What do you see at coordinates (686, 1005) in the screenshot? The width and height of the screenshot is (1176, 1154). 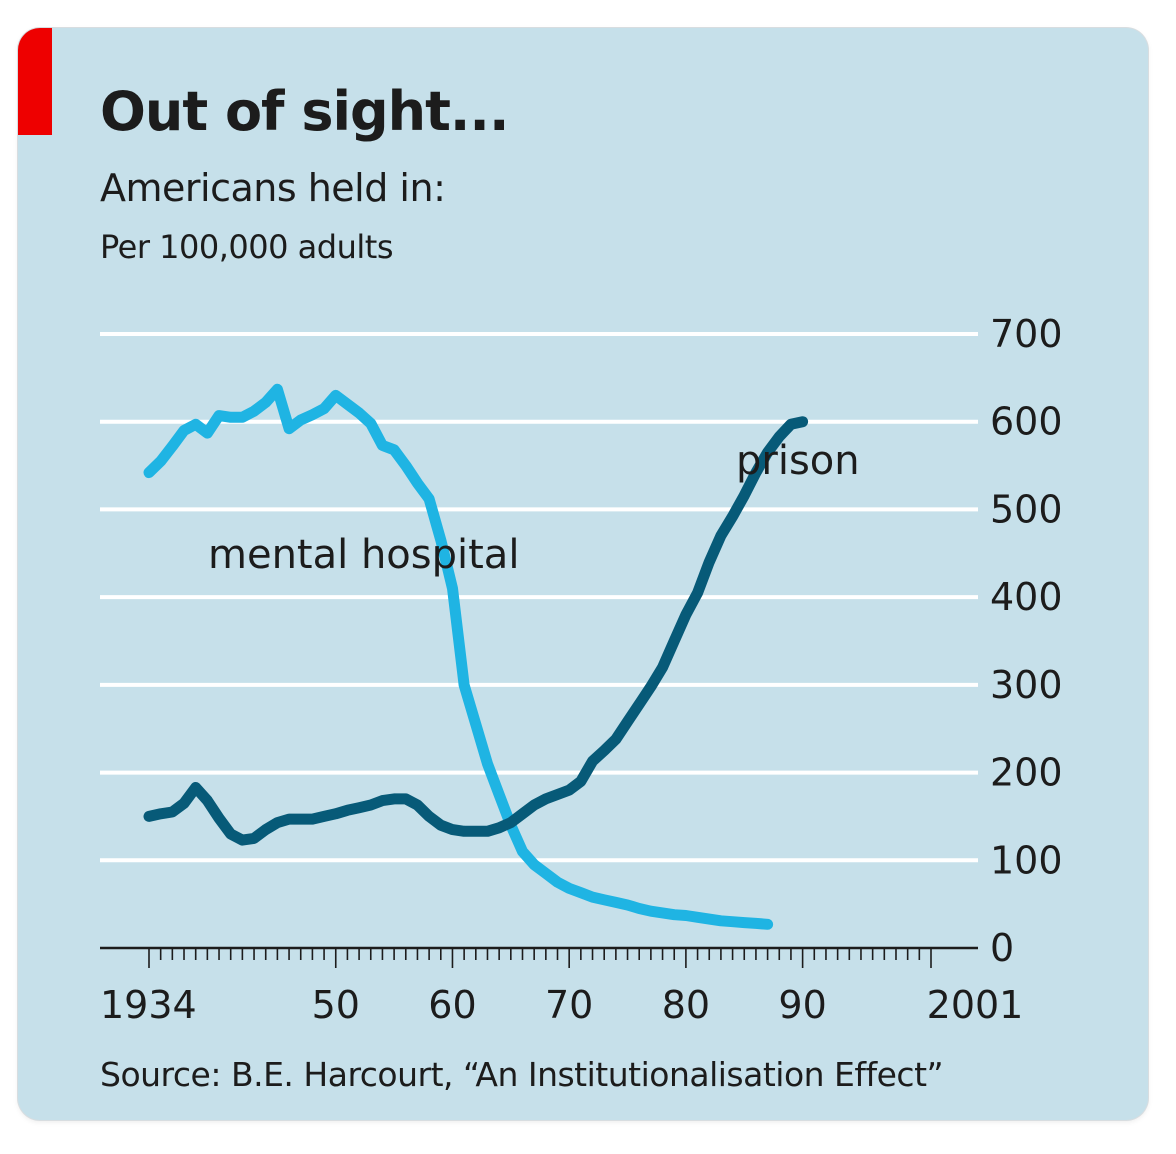 I see `x-tick-label-80: 80` at bounding box center [686, 1005].